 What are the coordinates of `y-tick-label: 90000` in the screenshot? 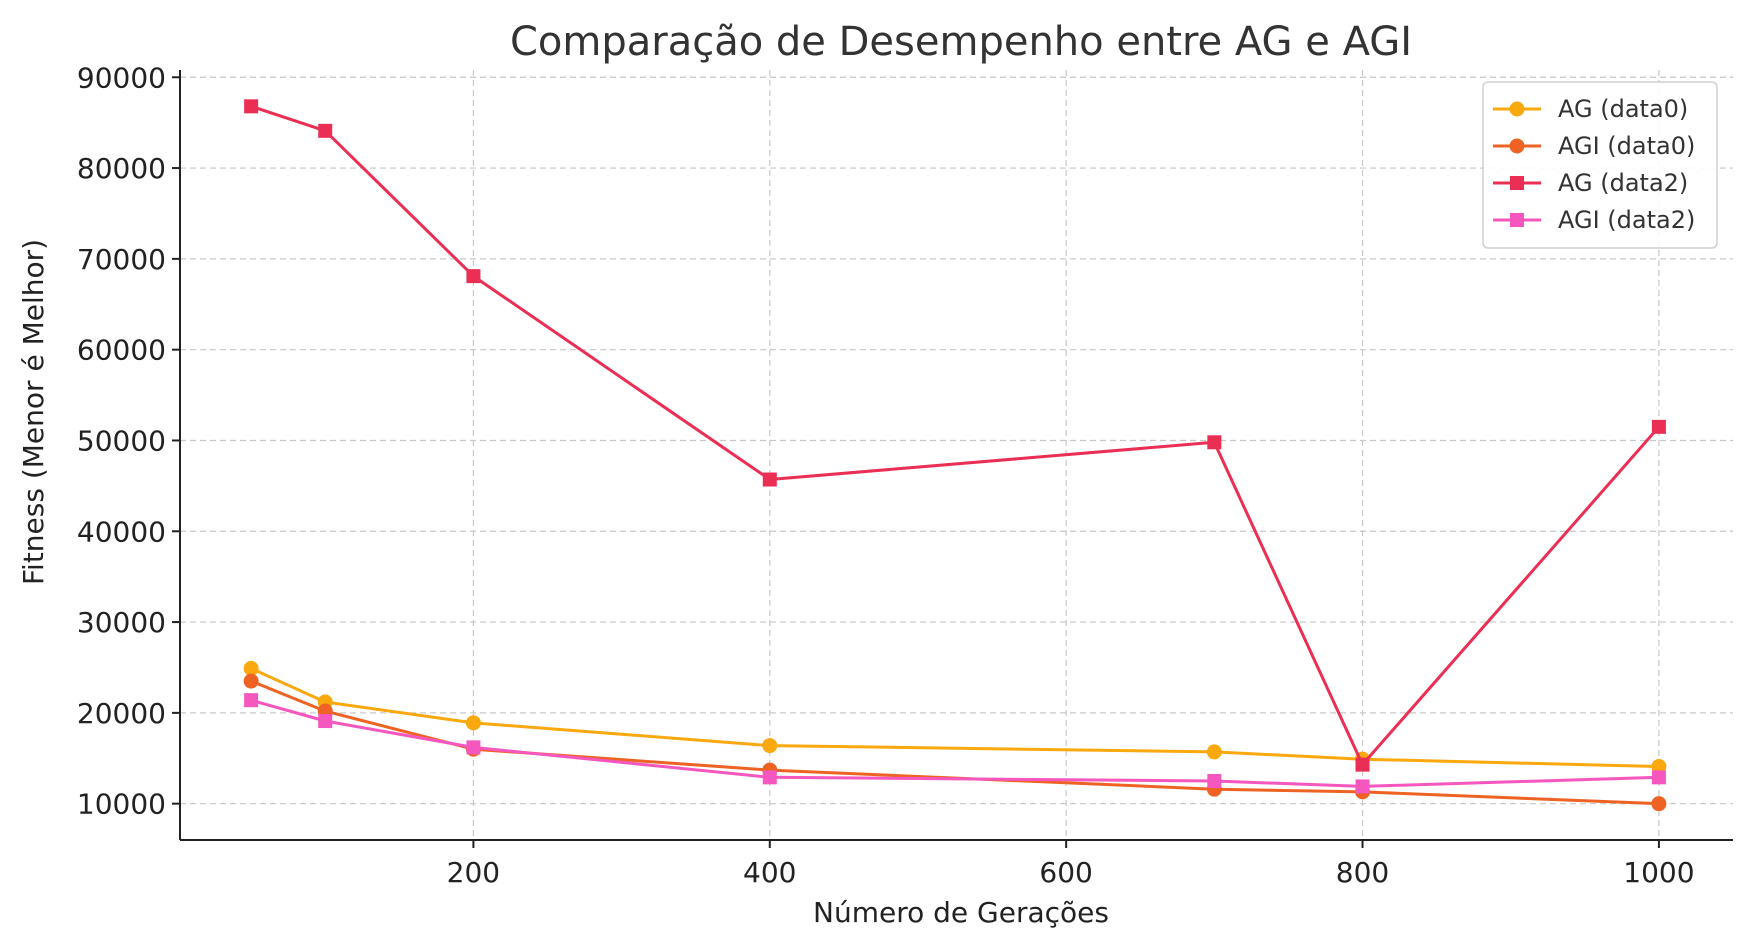 It's located at (121, 77).